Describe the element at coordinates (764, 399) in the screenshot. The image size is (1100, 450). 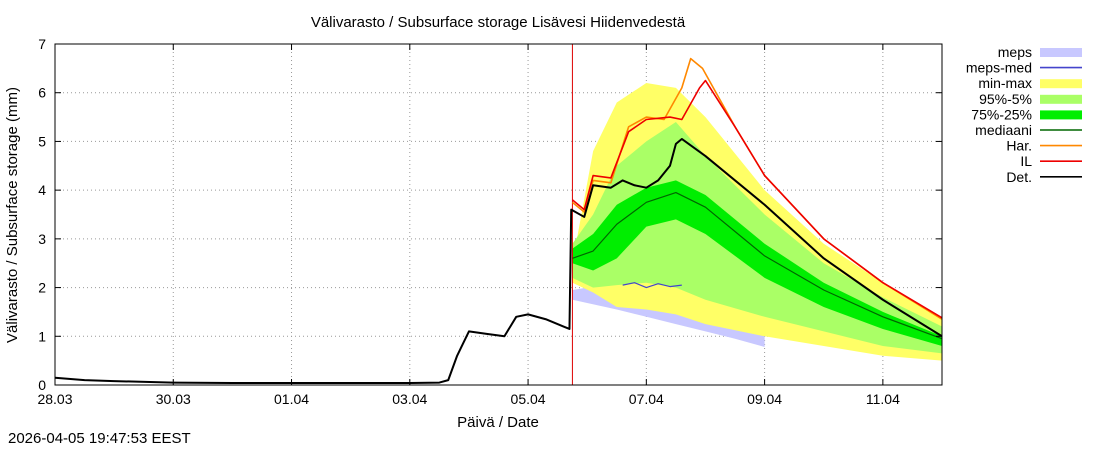
I see `x-tick-label-6: 09.04` at that location.